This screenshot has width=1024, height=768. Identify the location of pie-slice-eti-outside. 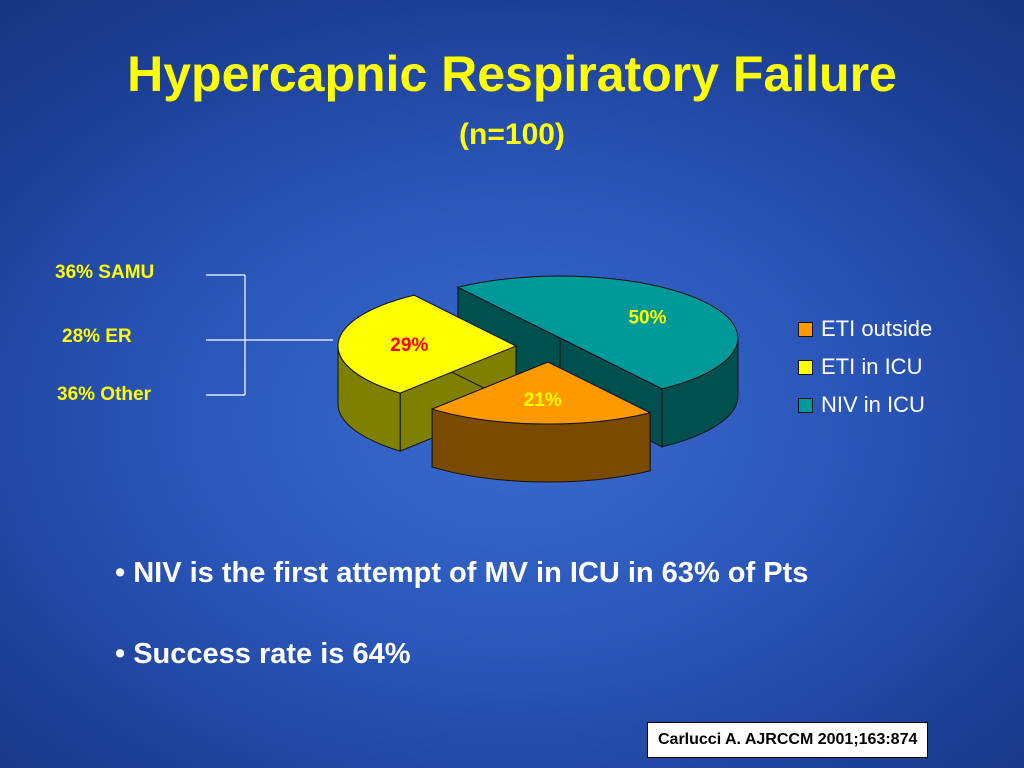
(541, 422).